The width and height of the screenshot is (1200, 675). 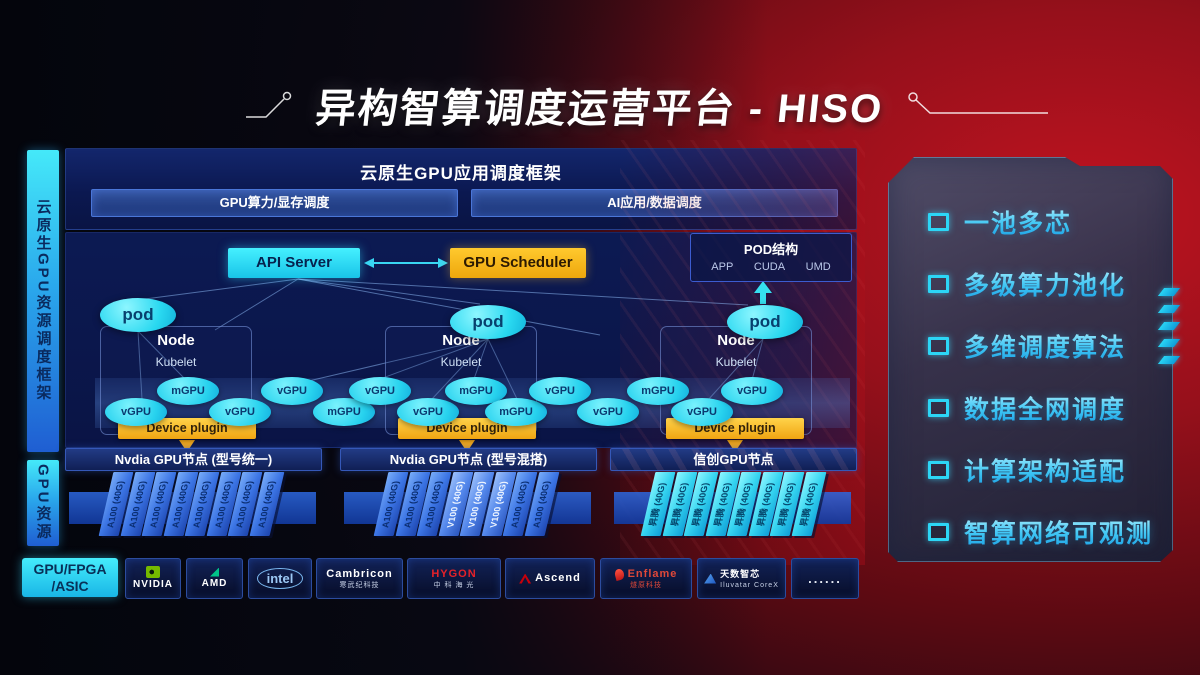 I want to click on vendor-sub: Iluvatar CoreX, so click(x=749, y=585).